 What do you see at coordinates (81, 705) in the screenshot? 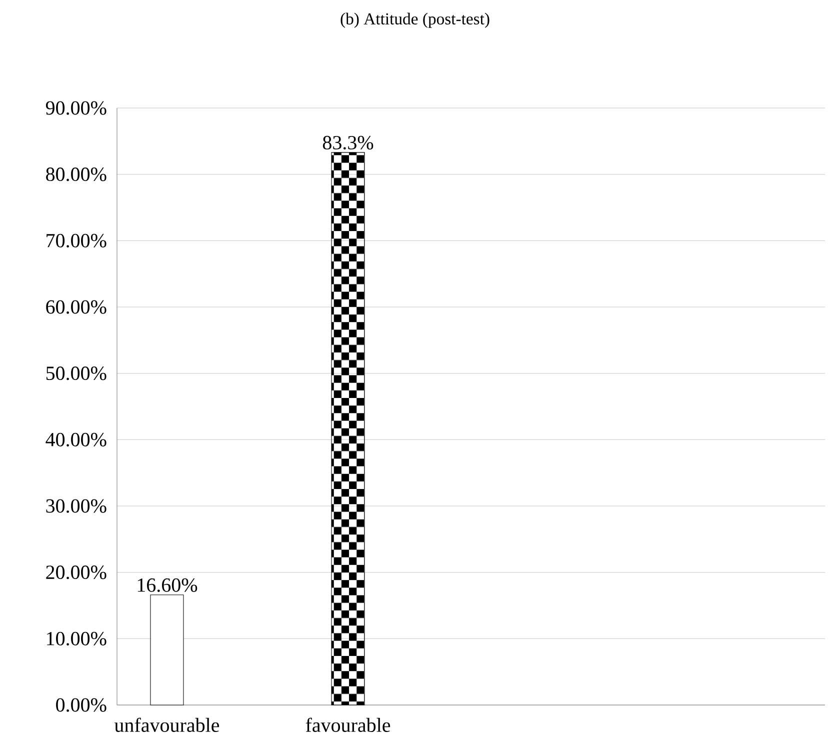
I see `y-tick-label: 0.00%` at bounding box center [81, 705].